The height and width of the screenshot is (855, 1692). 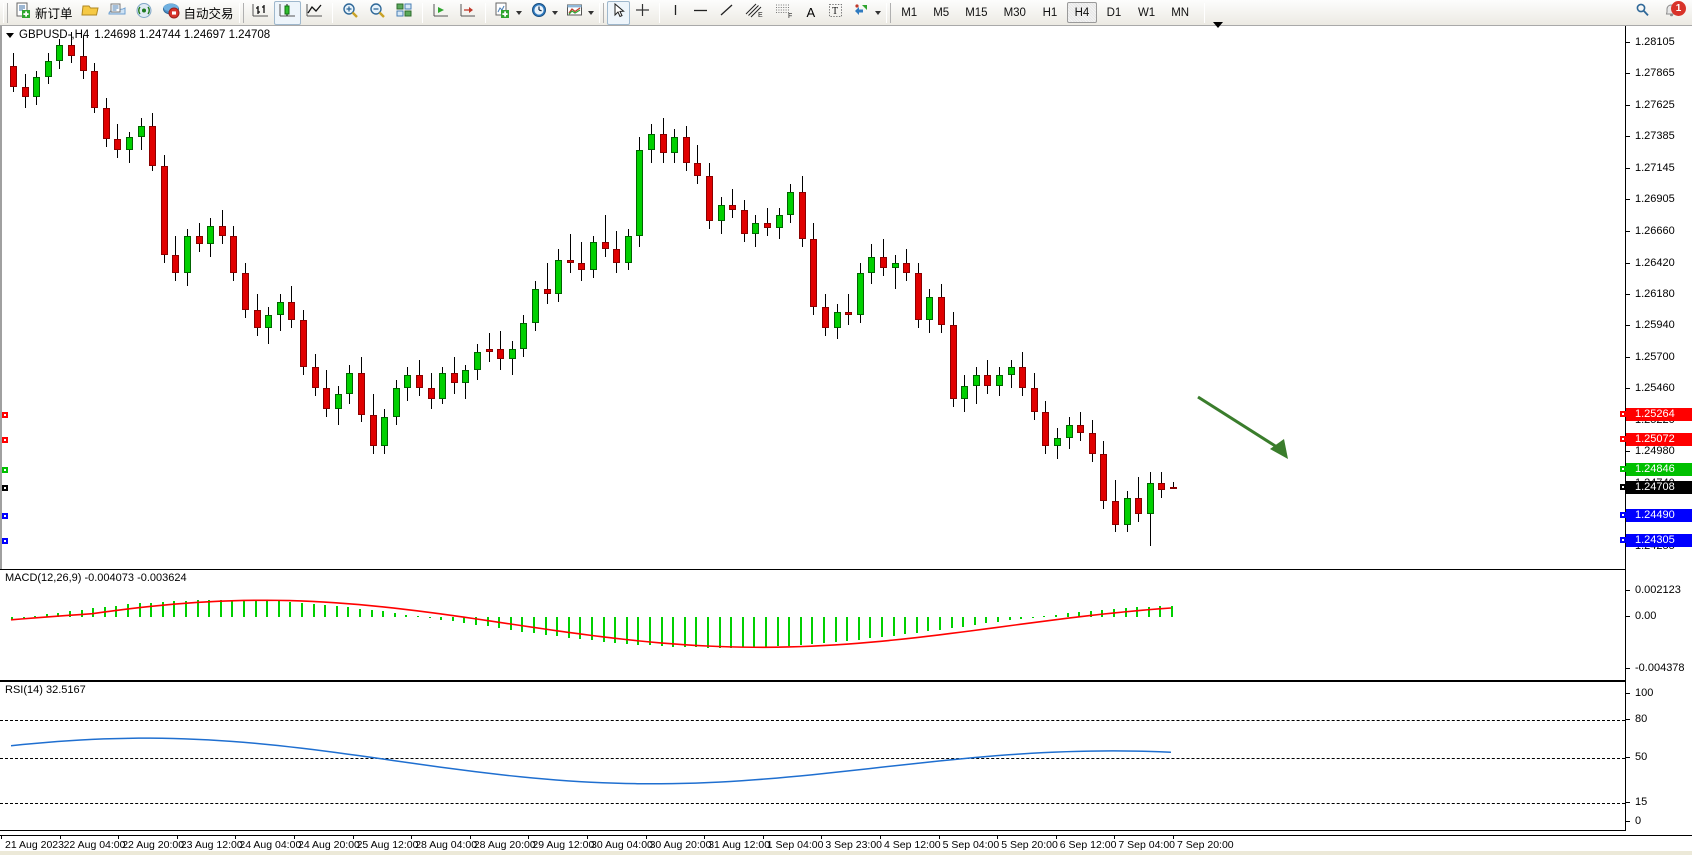 What do you see at coordinates (976, 386) in the screenshot?
I see `candle-wick` at bounding box center [976, 386].